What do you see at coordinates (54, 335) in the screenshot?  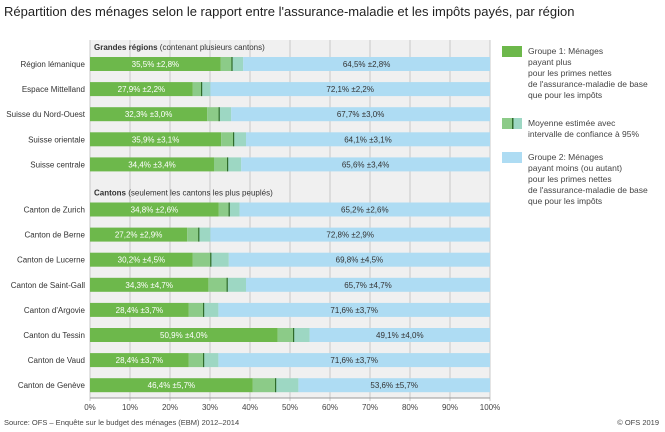 I see `row-label: Canton du Tessin` at bounding box center [54, 335].